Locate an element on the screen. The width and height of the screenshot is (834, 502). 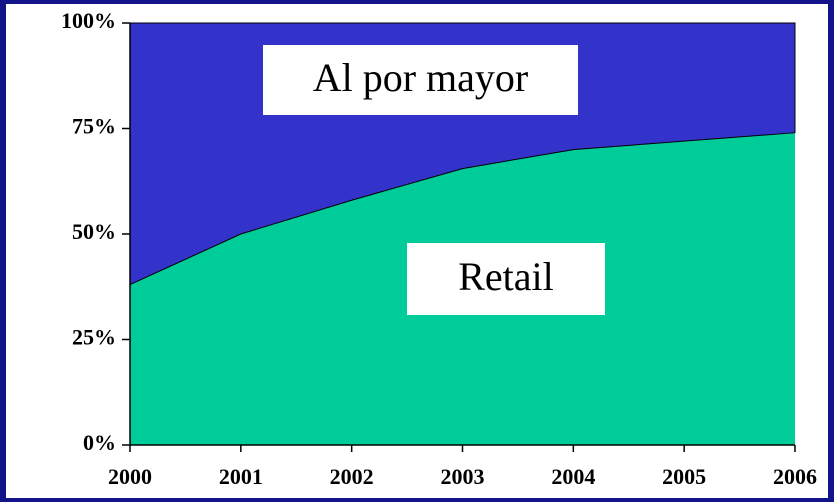
y-tick-label: 75% is located at coordinates (94, 126).